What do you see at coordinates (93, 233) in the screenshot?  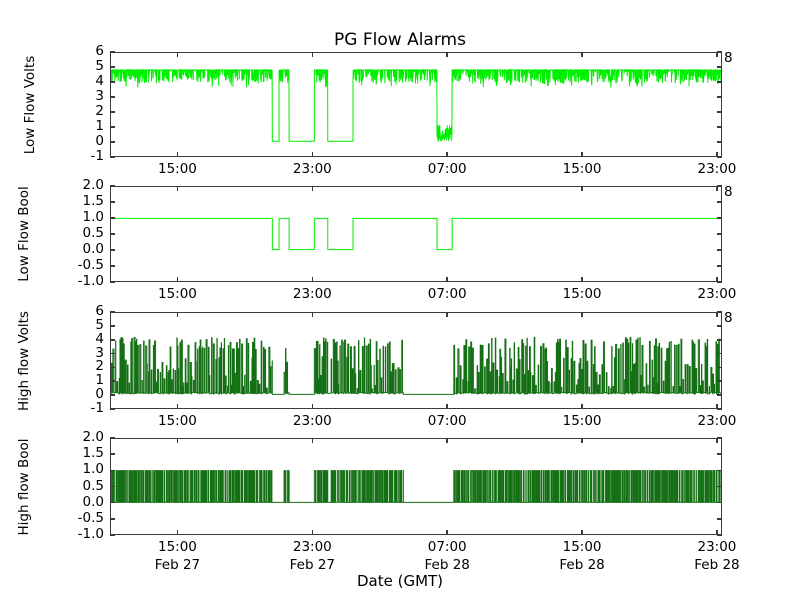 I see `y-tick-label: 0.5` at bounding box center [93, 233].